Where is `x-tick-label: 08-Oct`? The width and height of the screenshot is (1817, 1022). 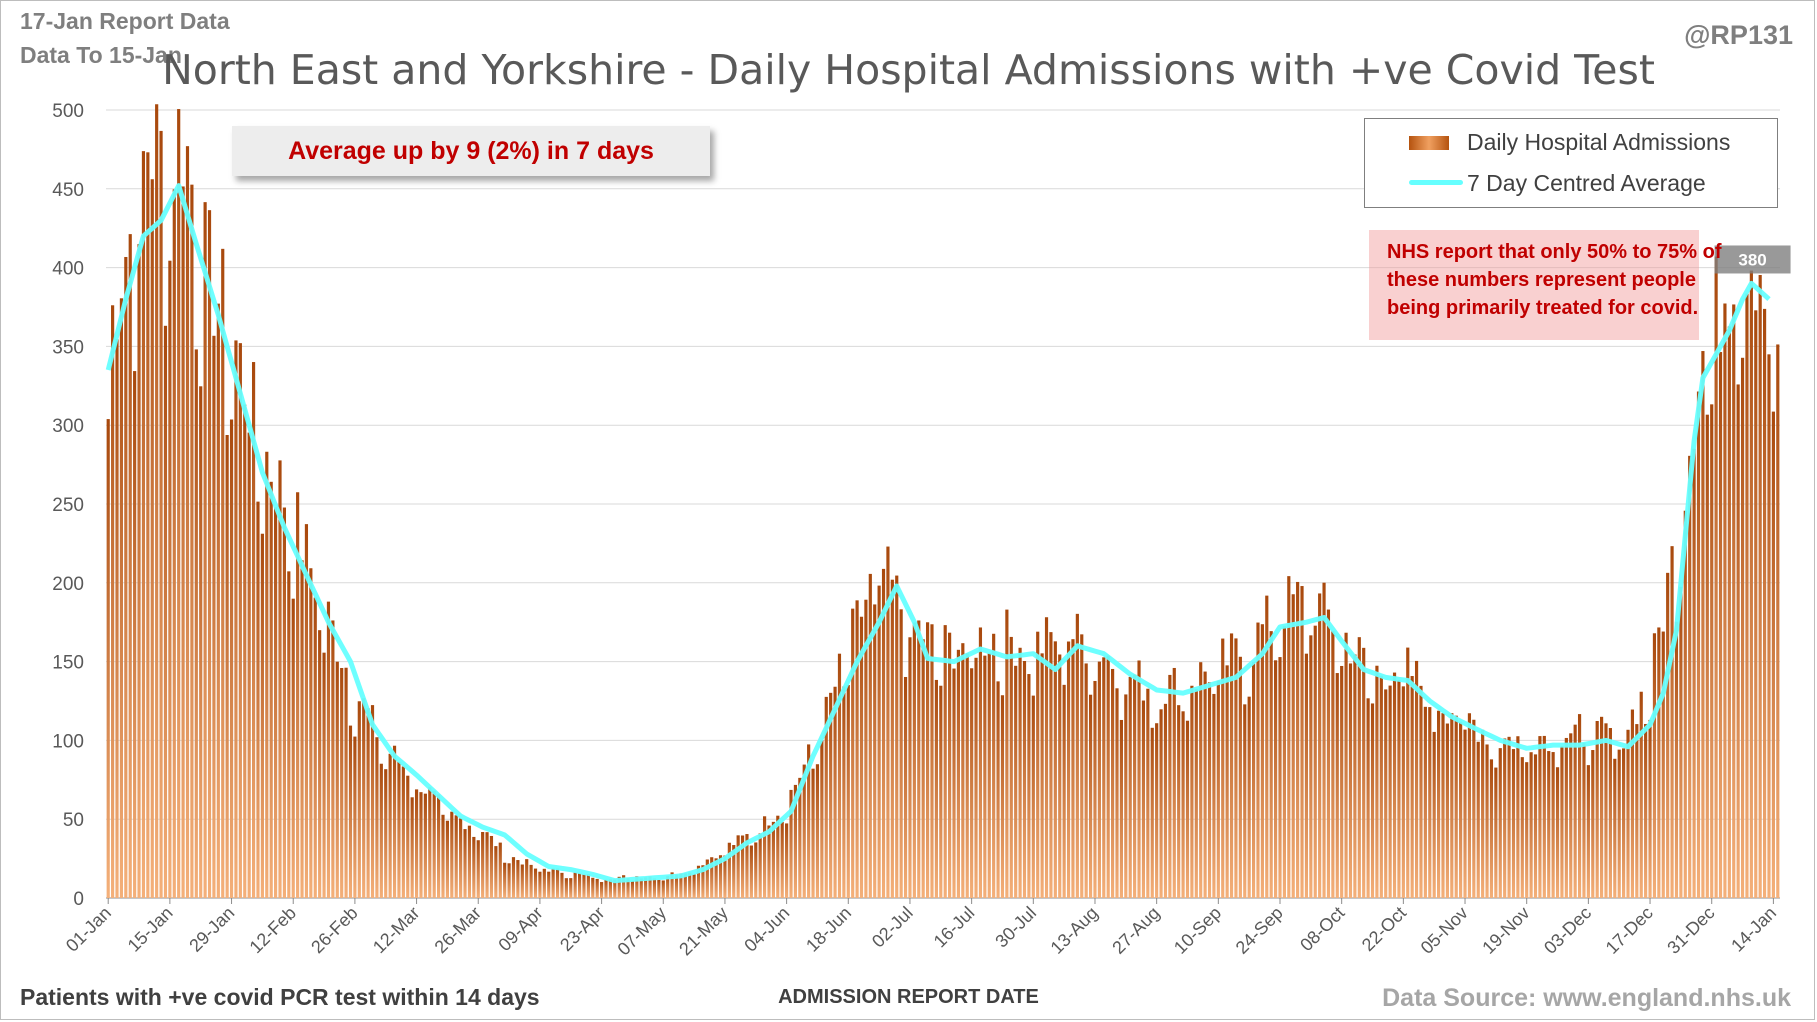 x-tick-label: 08-Oct is located at coordinates (1322, 929).